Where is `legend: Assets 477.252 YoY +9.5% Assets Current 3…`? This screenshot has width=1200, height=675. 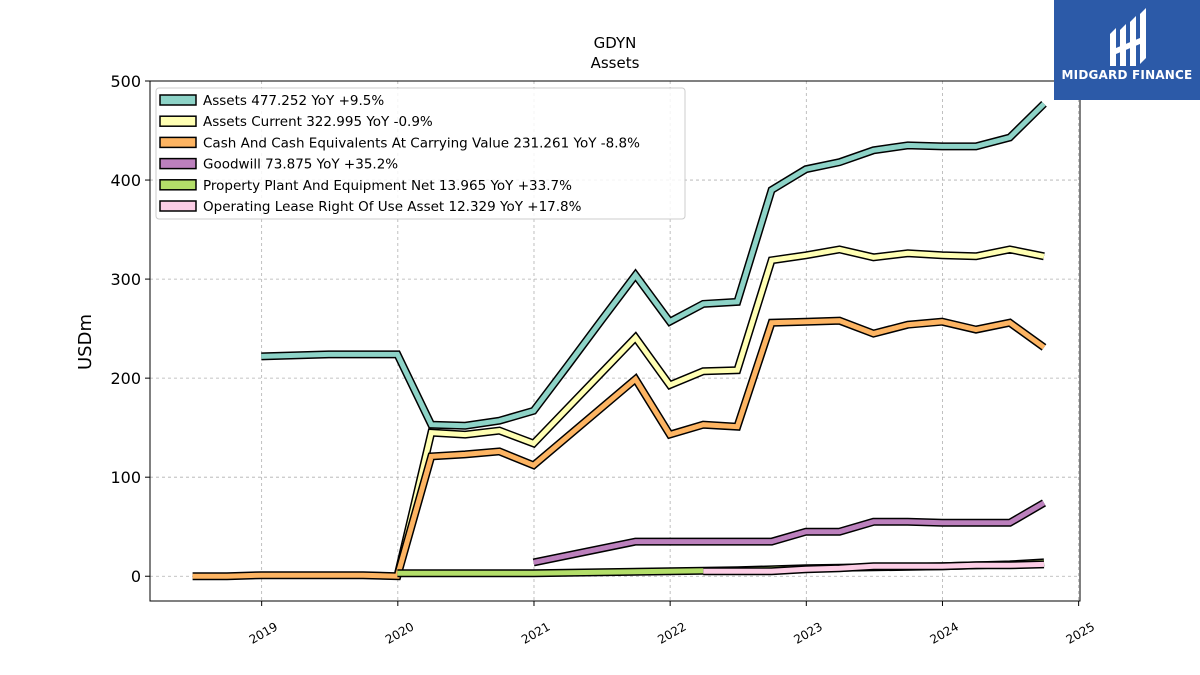 legend: Assets 477.252 YoY +9.5% Assets Current 3… is located at coordinates (420, 153).